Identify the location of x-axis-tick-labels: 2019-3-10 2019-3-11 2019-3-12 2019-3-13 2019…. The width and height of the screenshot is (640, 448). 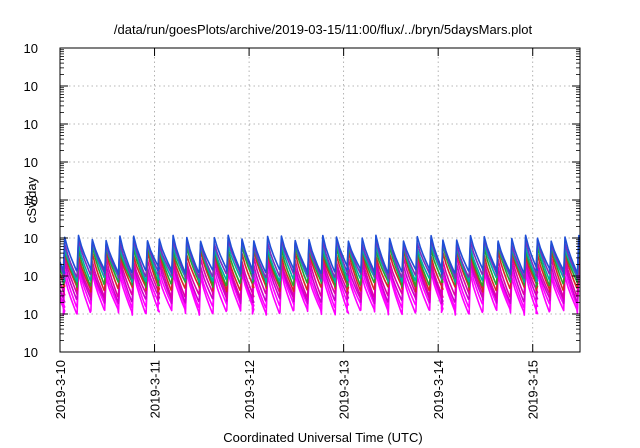
(297, 389).